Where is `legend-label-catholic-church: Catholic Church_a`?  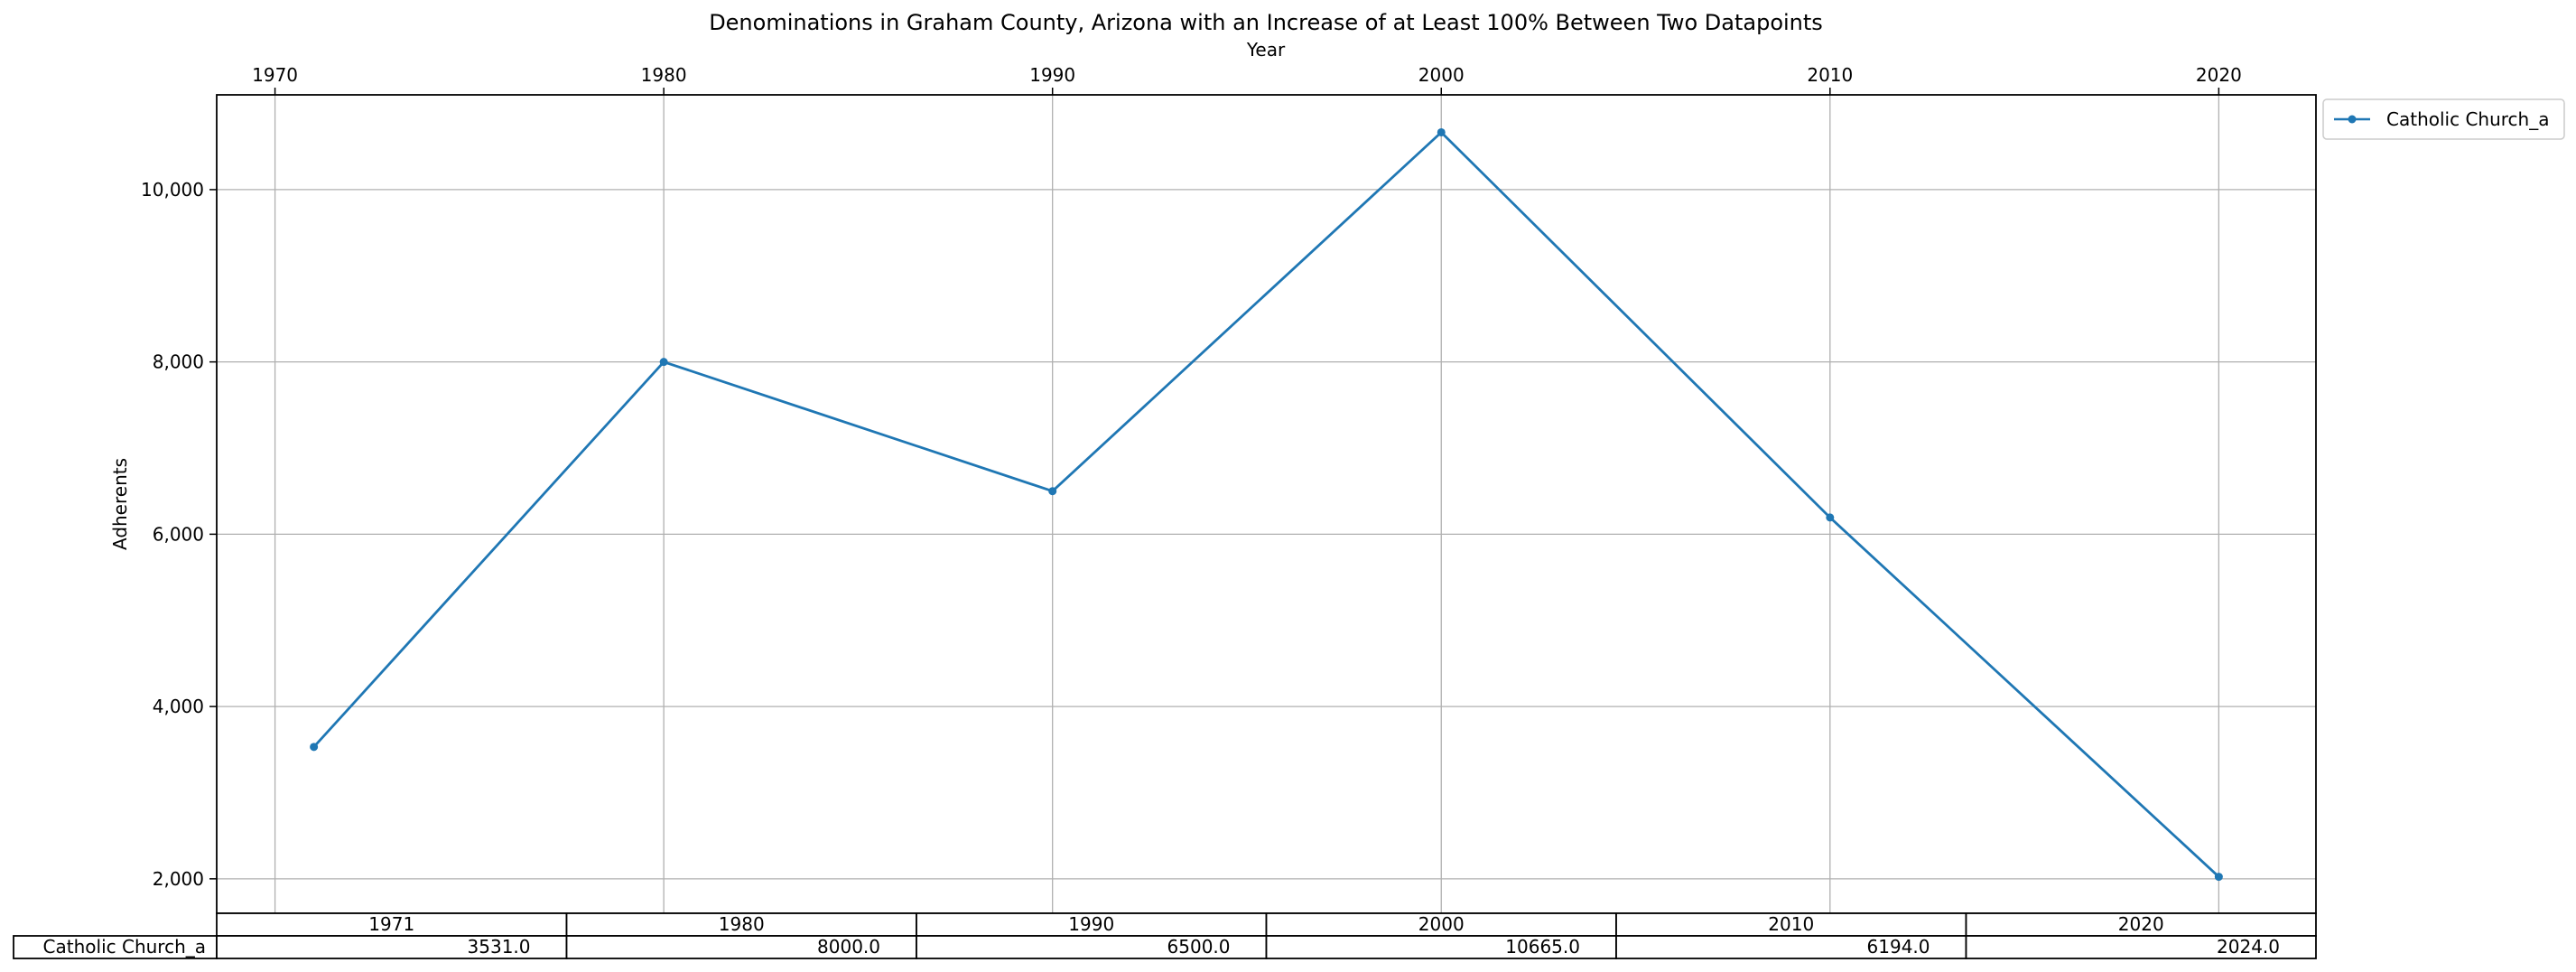 legend-label-catholic-church: Catholic Church_a is located at coordinates (2467, 119).